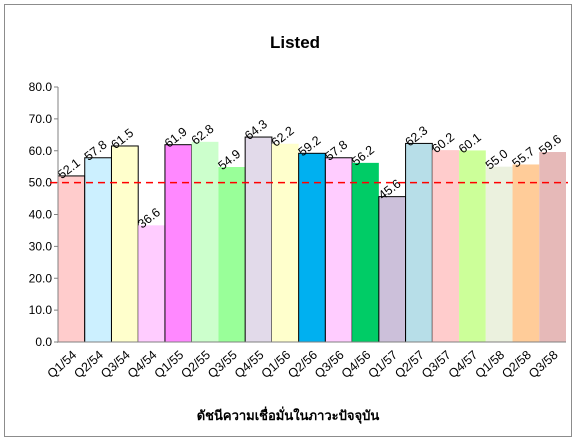  Describe the element at coordinates (41, 119) in the screenshot. I see `y-tick-label: 70.0` at that location.